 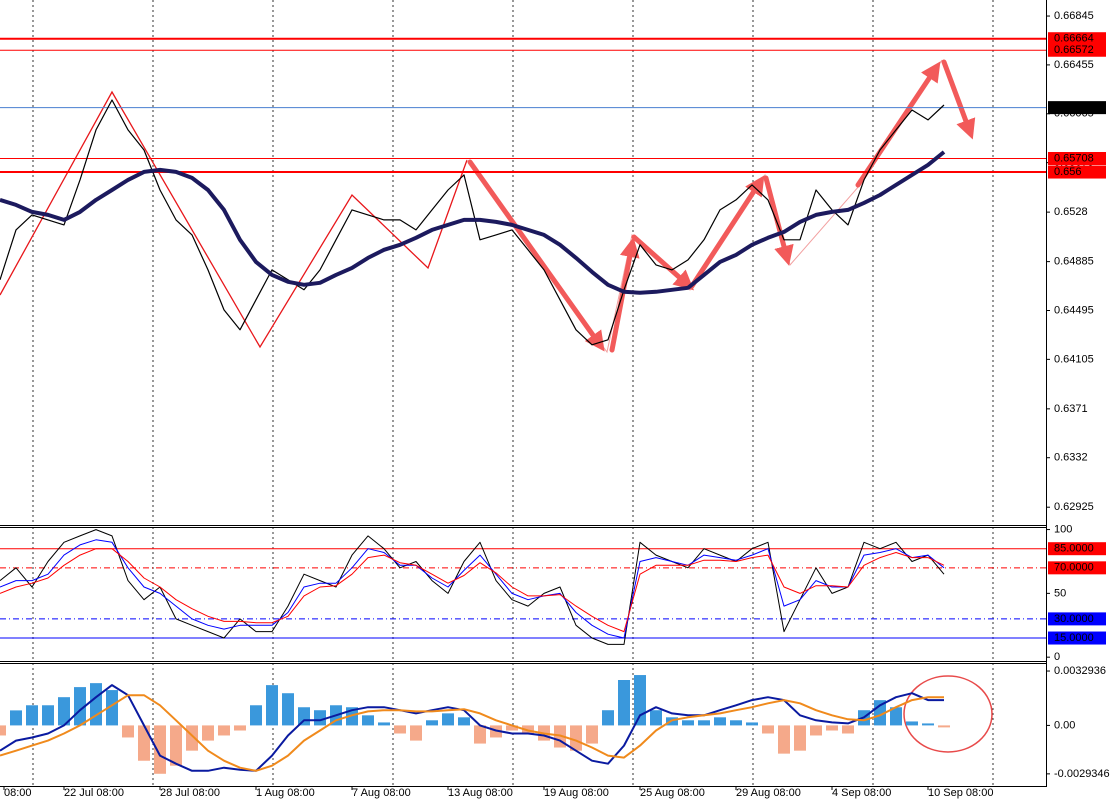 What do you see at coordinates (1074, 638) in the screenshot?
I see `level-label: 15.0000` at bounding box center [1074, 638].